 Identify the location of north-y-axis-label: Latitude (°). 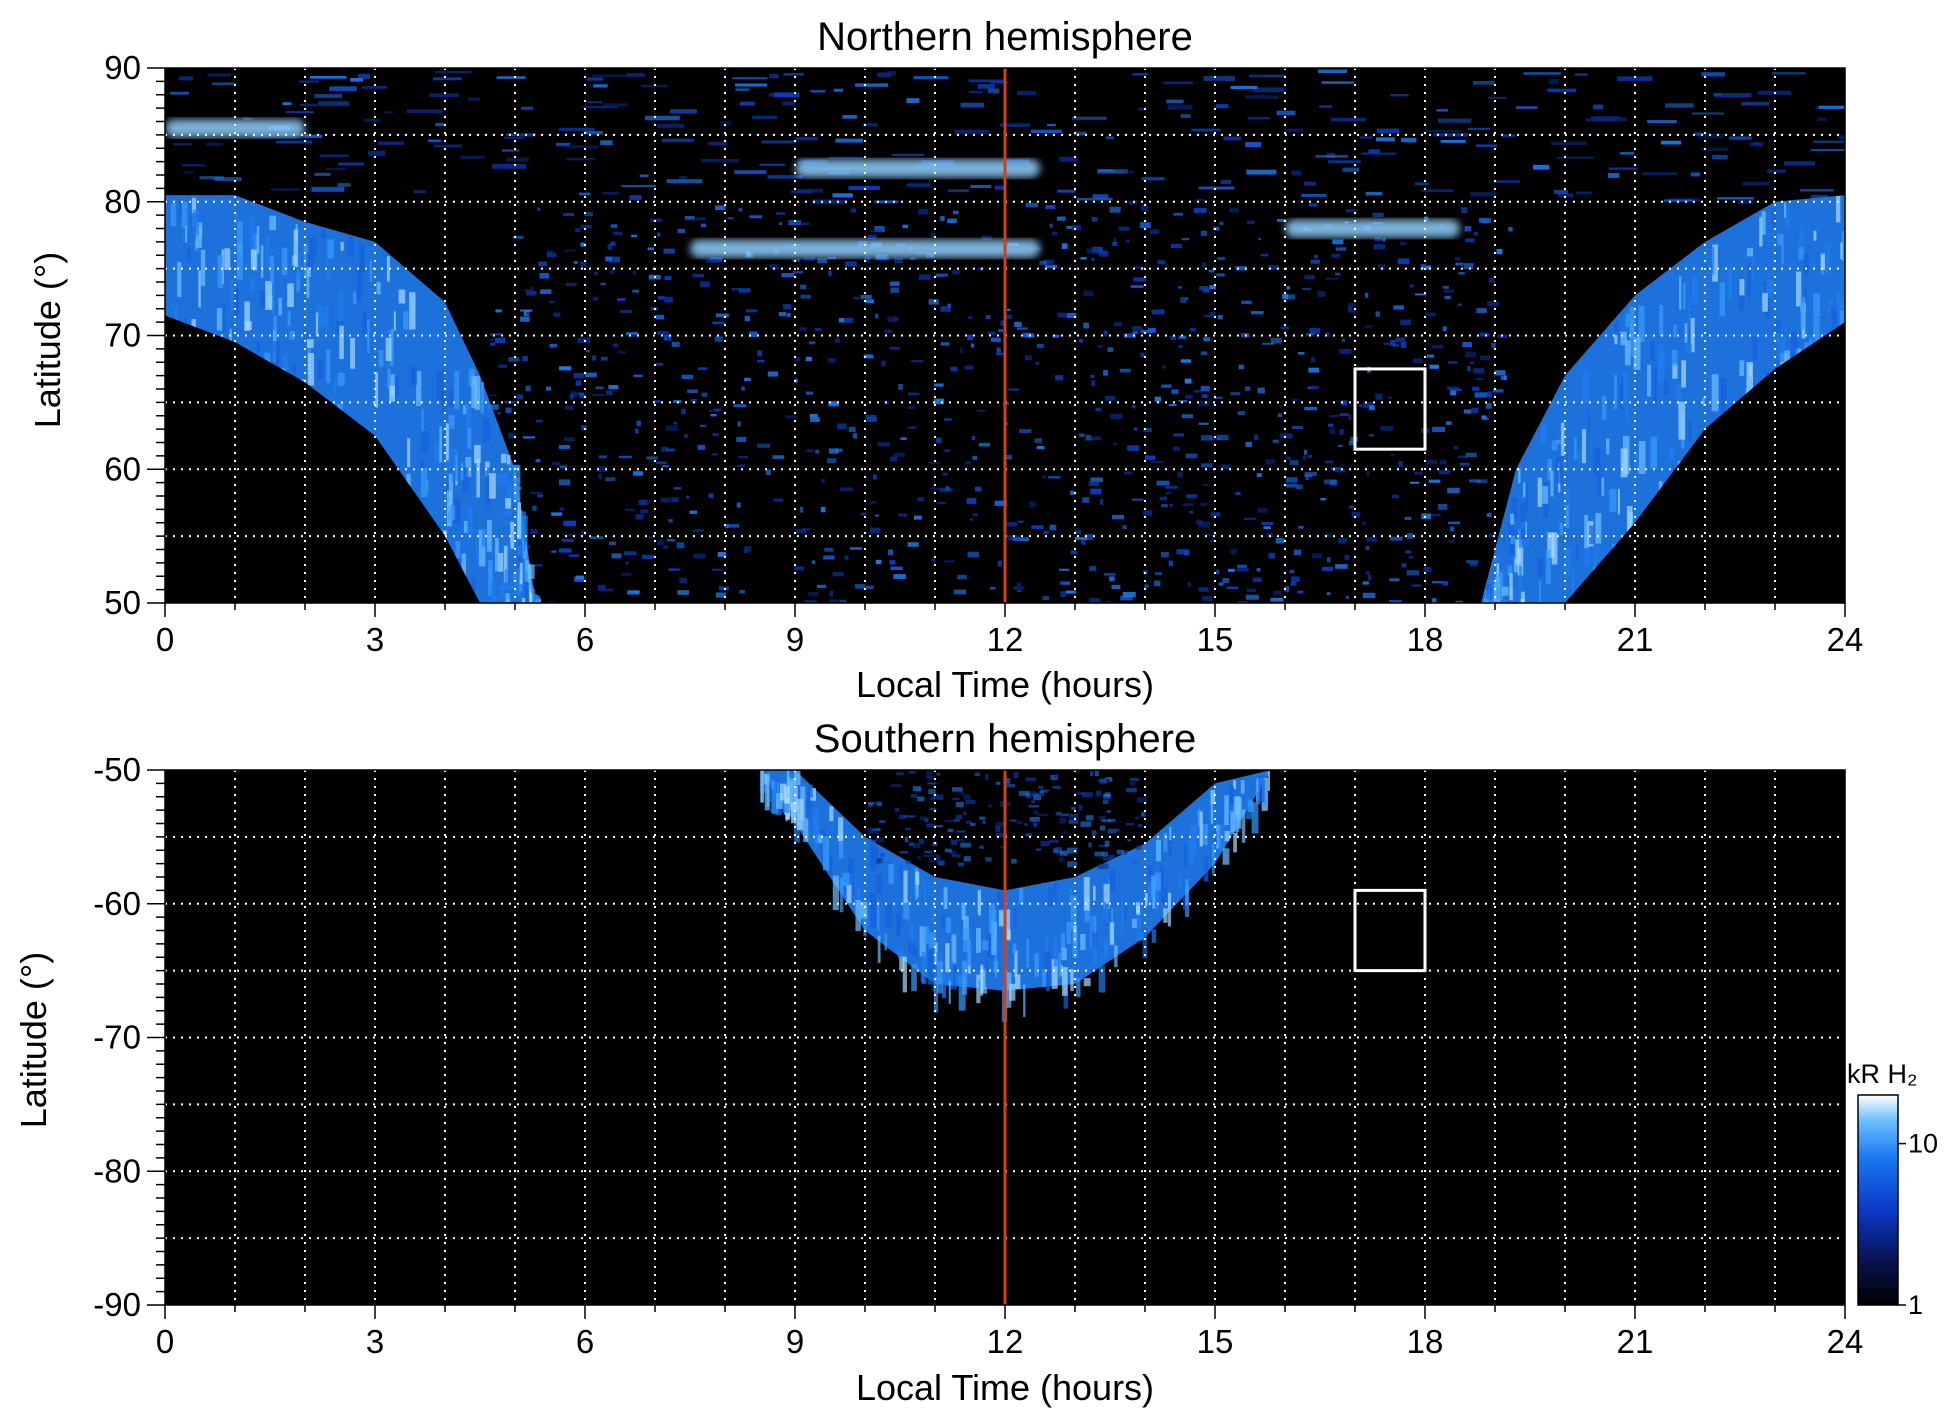
(47, 340).